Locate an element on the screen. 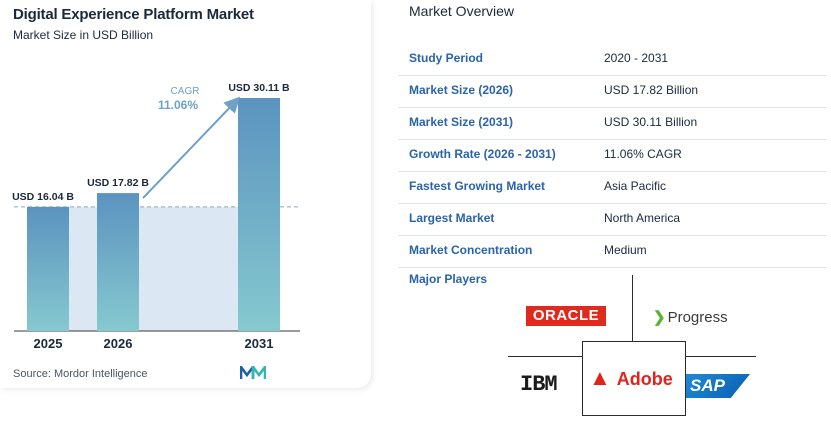  overview-row: Fastest Growing Market Asia Pacific is located at coordinates (612, 188).